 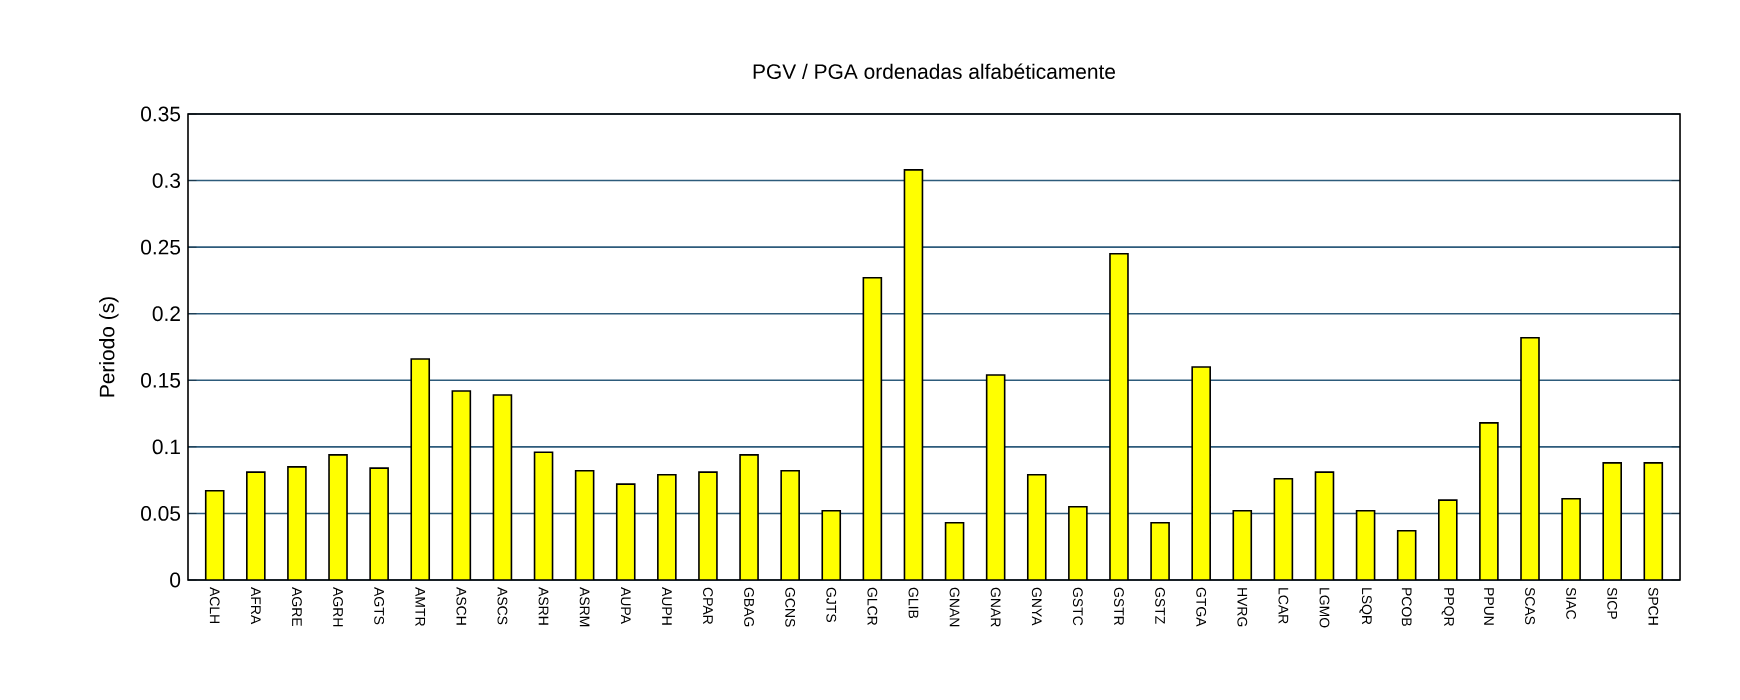 What do you see at coordinates (166, 447) in the screenshot?
I see `y-tick-label: 0.1` at bounding box center [166, 447].